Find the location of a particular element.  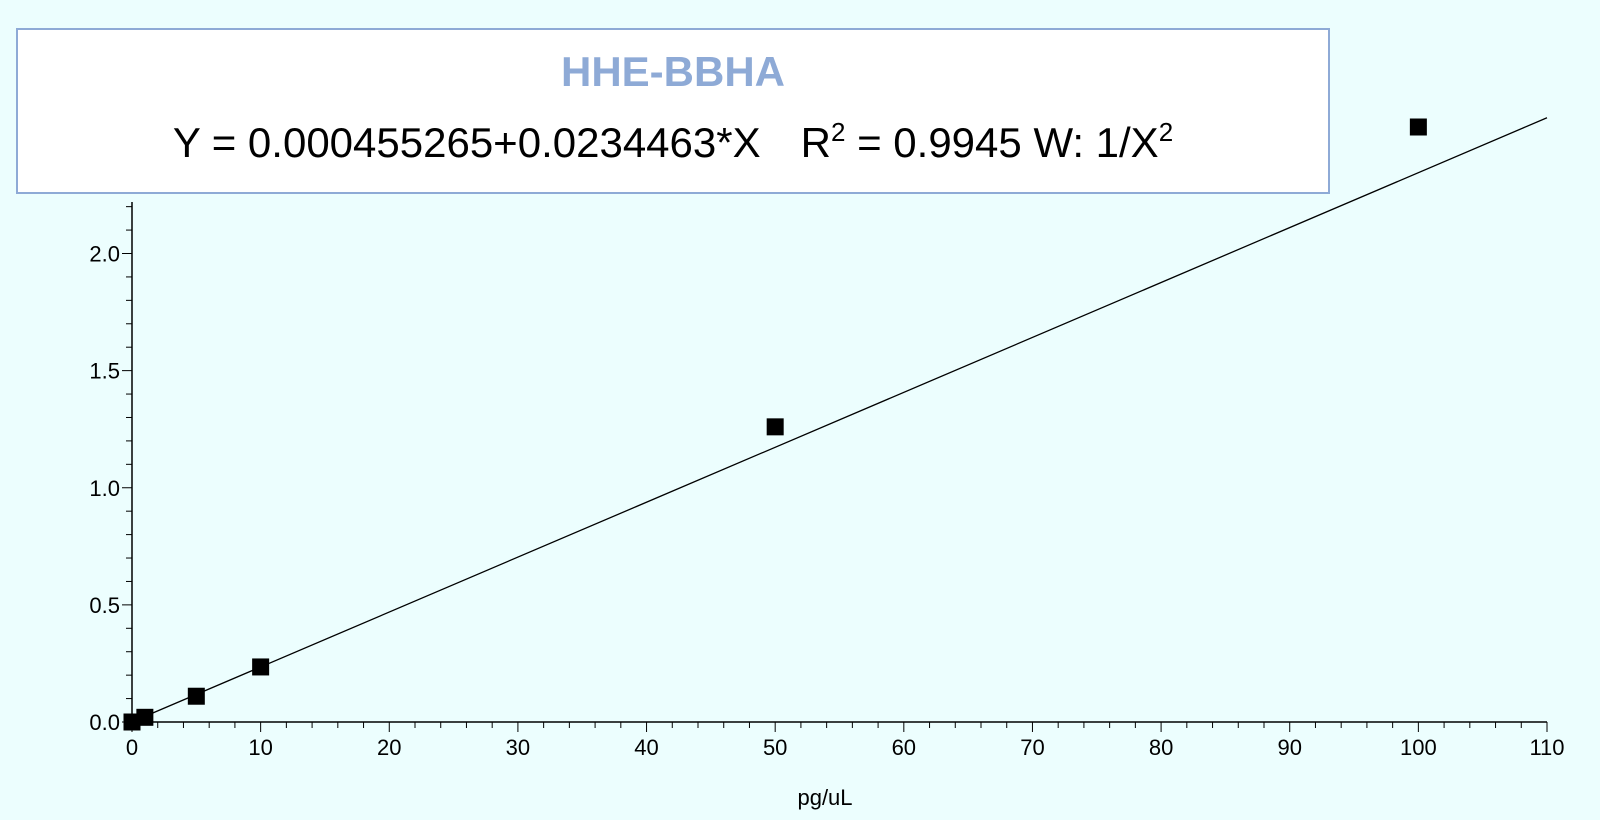

x-tick-label: 20 is located at coordinates (389, 747).